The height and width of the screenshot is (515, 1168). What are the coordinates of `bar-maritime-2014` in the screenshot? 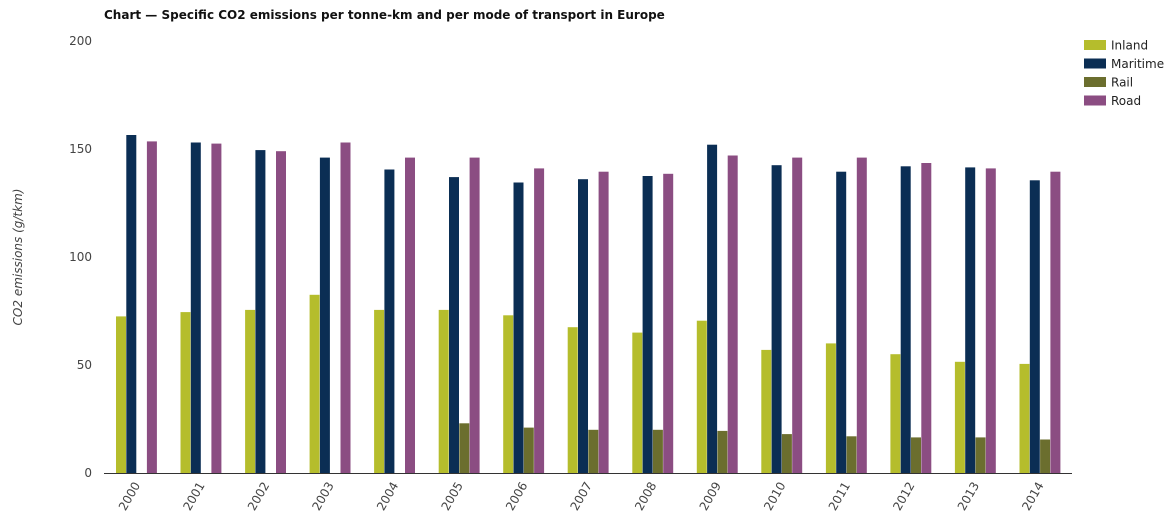 It's located at (1034, 327).